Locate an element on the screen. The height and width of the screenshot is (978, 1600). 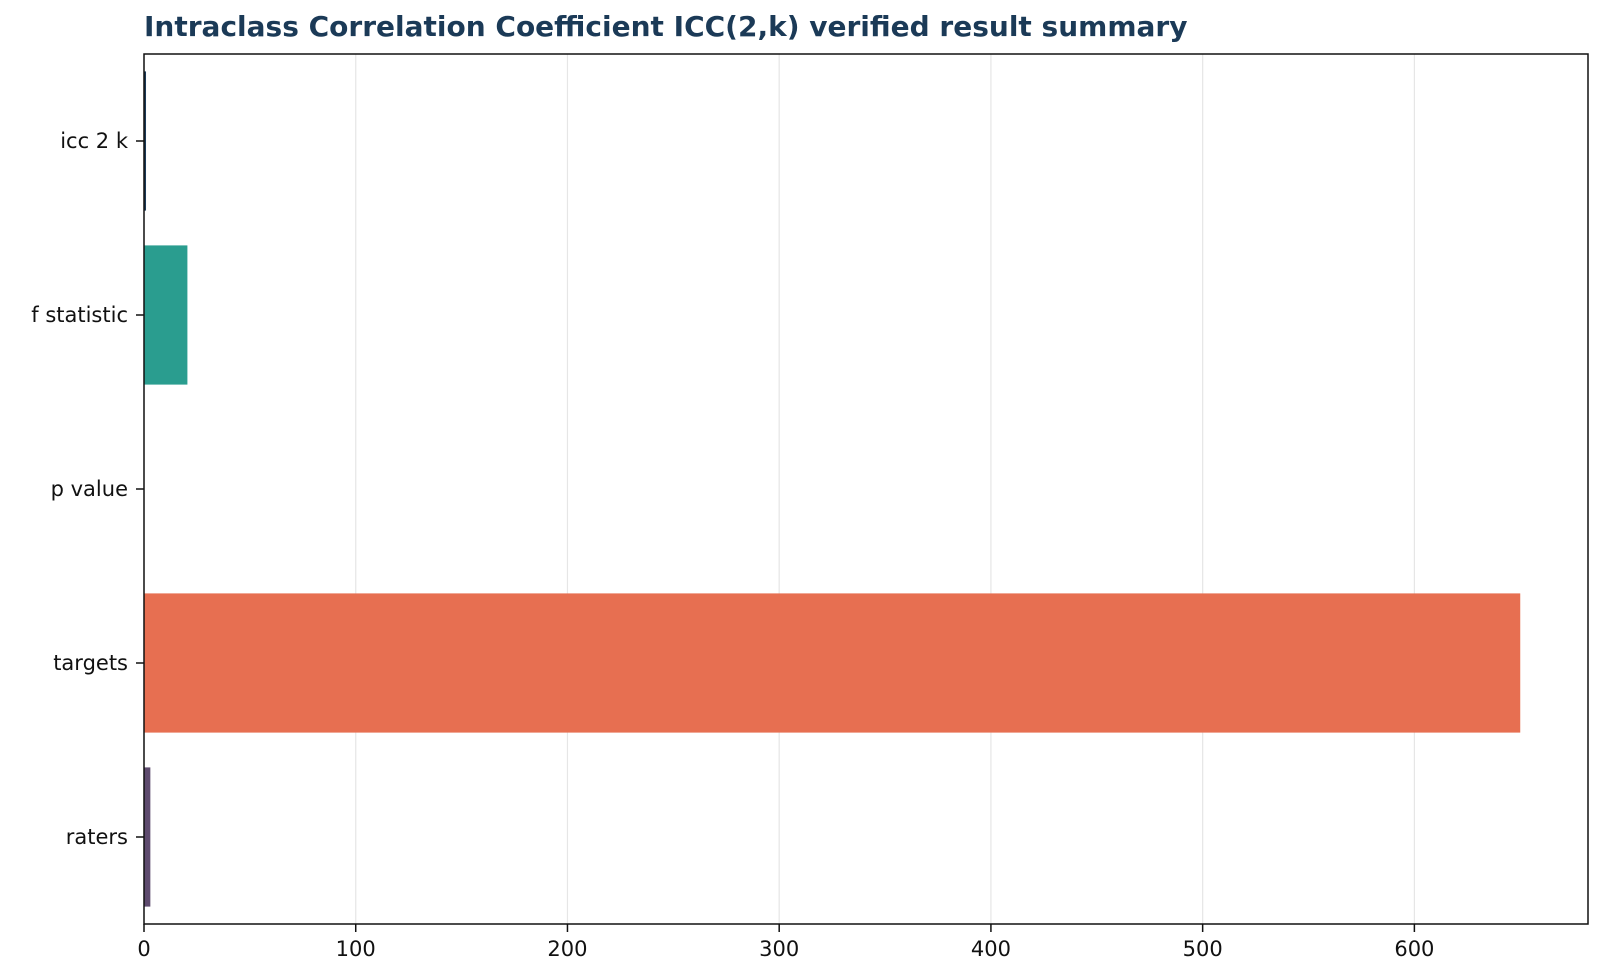
y-tick-label: raters is located at coordinates (97, 837).